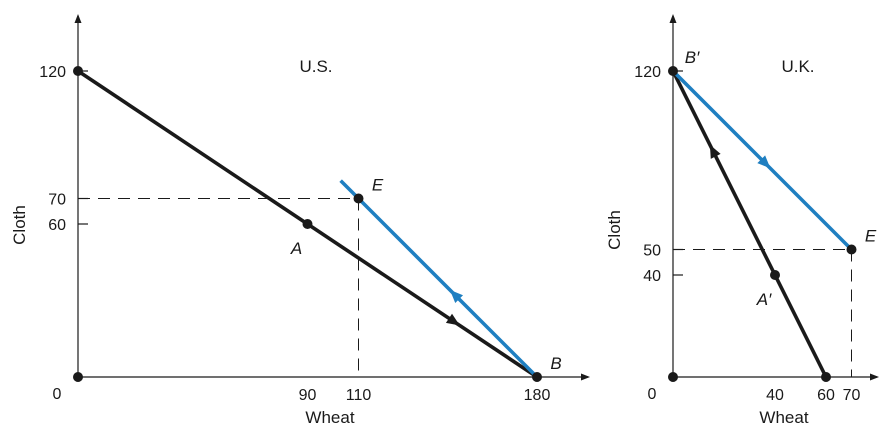  What do you see at coordinates (764, 299) in the screenshot?
I see `point-label-a: A′` at bounding box center [764, 299].